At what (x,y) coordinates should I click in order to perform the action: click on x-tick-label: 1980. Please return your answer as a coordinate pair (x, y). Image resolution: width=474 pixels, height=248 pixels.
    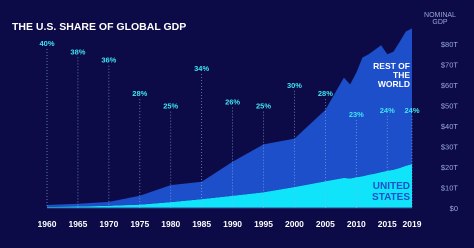
    Looking at the image, I should click on (170, 224).